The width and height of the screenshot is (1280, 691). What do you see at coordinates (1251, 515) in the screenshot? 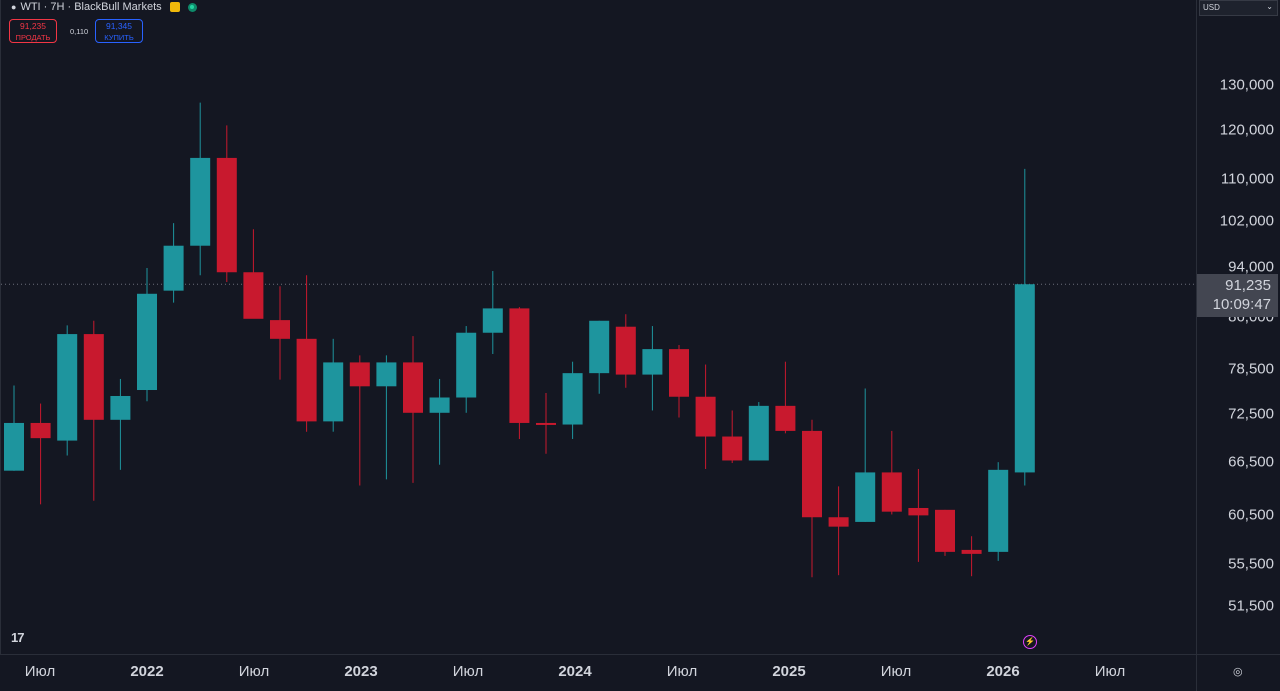
I see `price-tick-label: 60,500` at bounding box center [1251, 515].